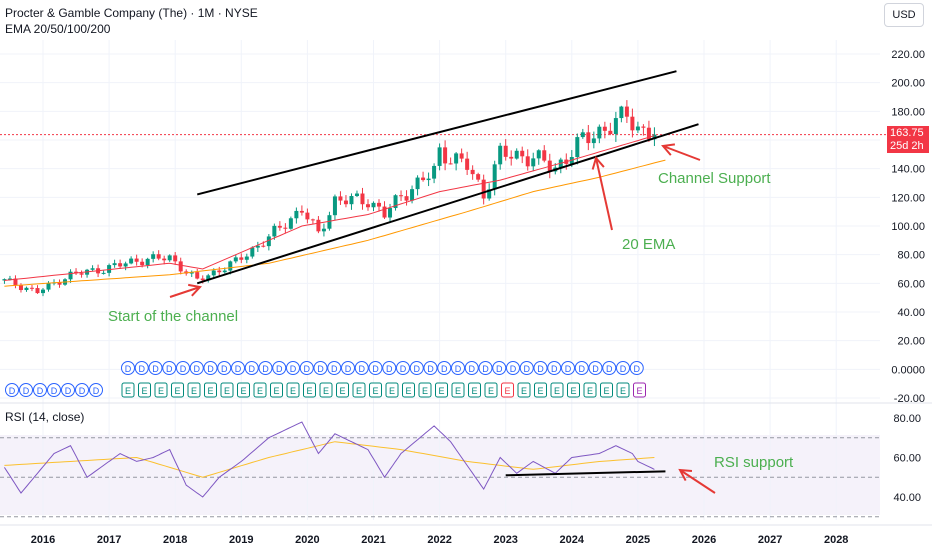  What do you see at coordinates (904, 15) in the screenshot?
I see `currency-button: USD` at bounding box center [904, 15].